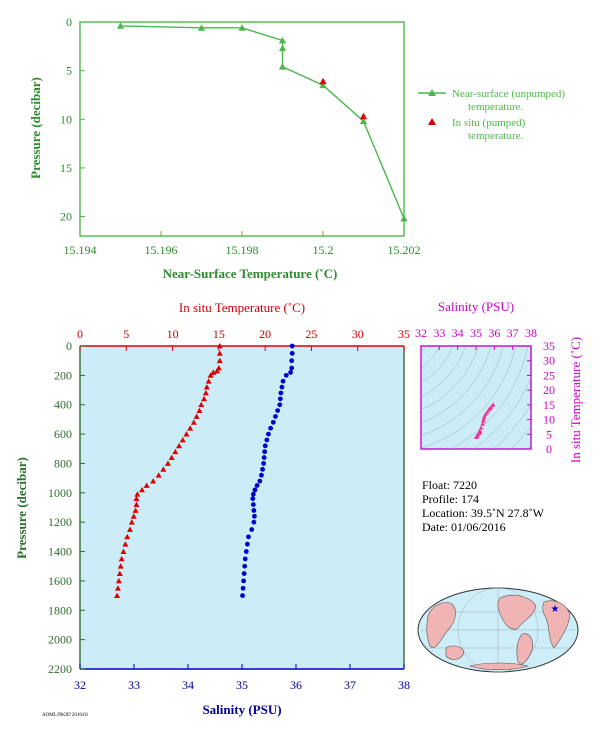 The width and height of the screenshot is (601, 732). Describe the element at coordinates (549, 346) in the screenshot. I see `ts-y-tick-label-7: 35` at that location.